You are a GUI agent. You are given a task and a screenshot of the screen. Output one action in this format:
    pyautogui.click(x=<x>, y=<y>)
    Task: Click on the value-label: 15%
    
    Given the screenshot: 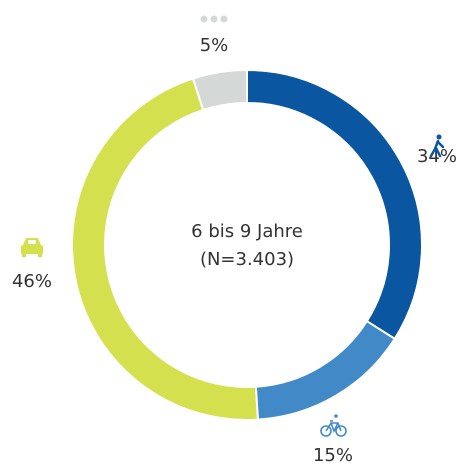 What is the action you would take?
    pyautogui.click(x=333, y=455)
    